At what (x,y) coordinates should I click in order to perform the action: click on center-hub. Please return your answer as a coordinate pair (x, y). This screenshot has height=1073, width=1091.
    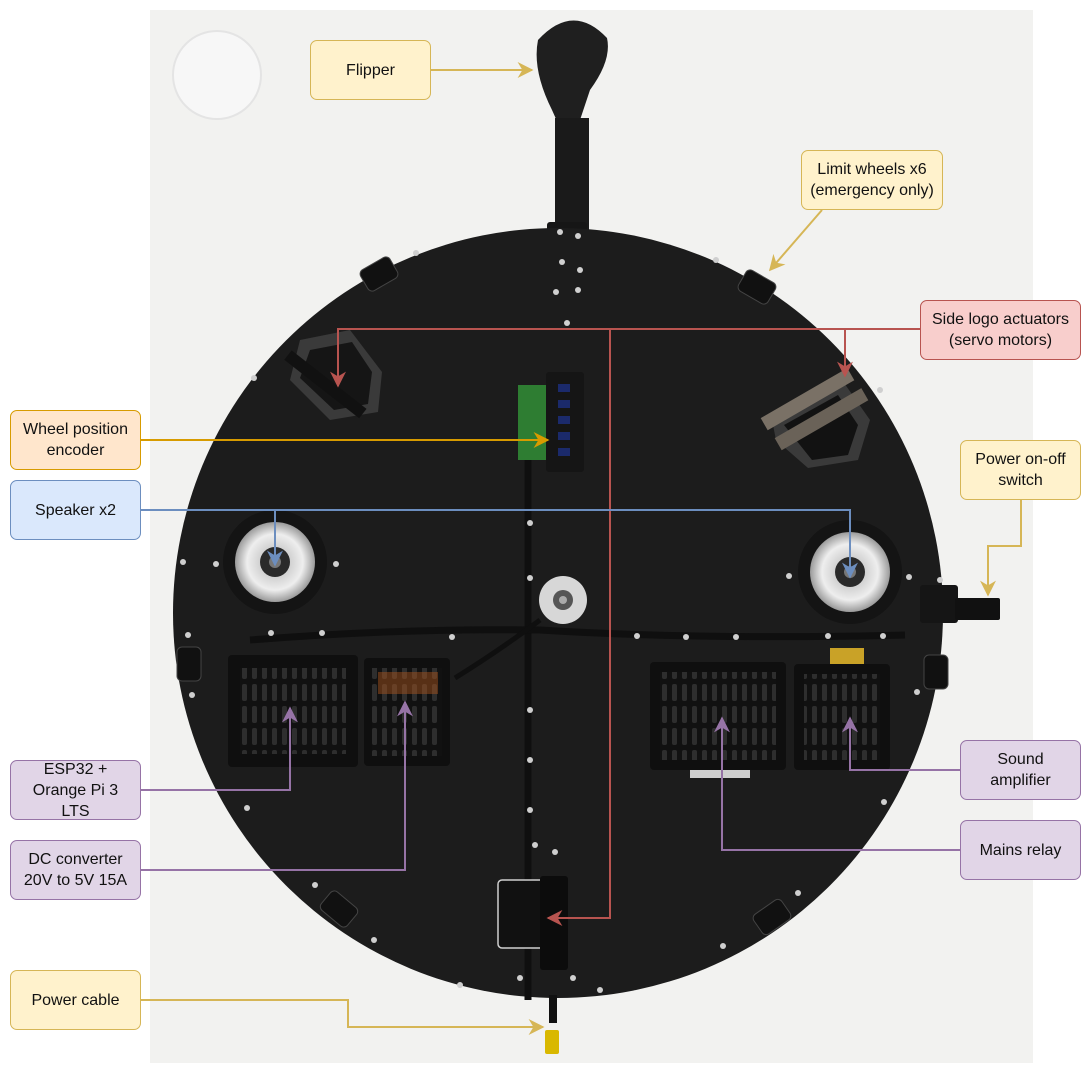
    Looking at the image, I should click on (563, 600).